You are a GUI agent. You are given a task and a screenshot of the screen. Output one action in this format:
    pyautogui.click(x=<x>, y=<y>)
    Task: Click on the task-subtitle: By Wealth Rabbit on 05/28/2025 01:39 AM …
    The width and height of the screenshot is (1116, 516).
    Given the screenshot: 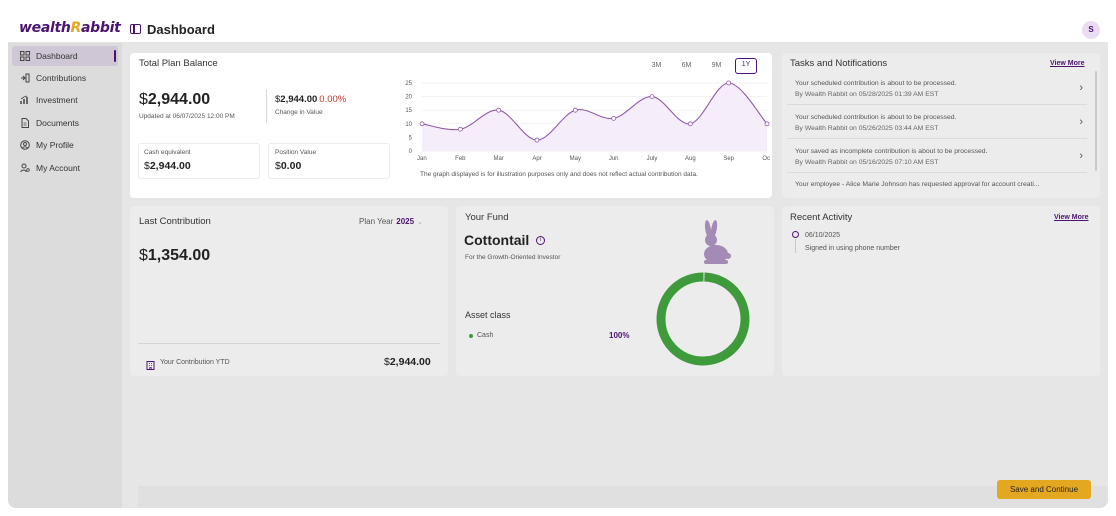 What is the action you would take?
    pyautogui.click(x=867, y=94)
    